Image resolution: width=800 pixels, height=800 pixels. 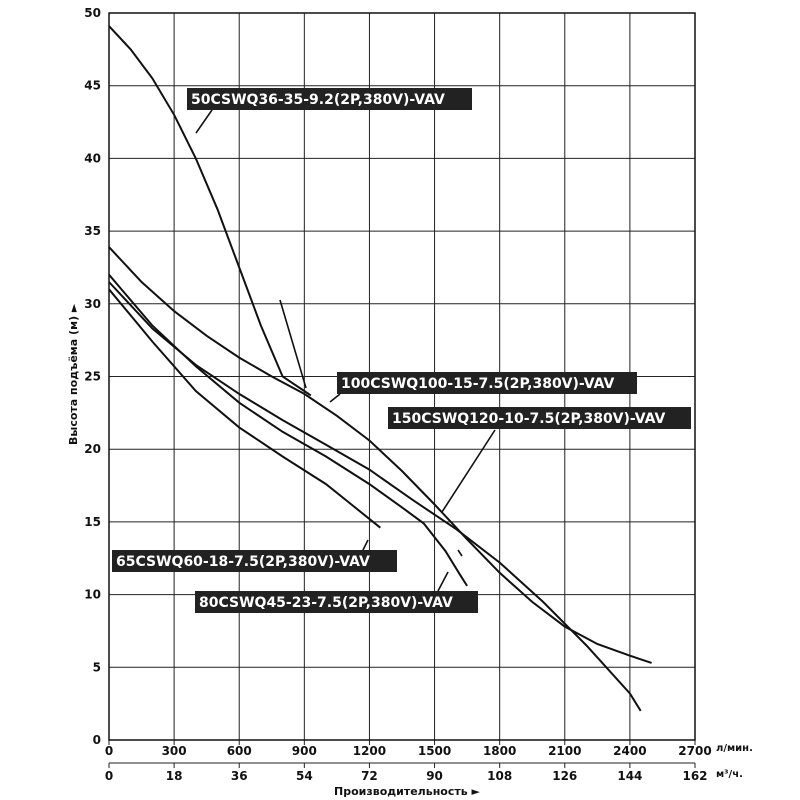 I want to click on y-axis-title: Высота подъёма (м) ►, so click(x=73, y=374).